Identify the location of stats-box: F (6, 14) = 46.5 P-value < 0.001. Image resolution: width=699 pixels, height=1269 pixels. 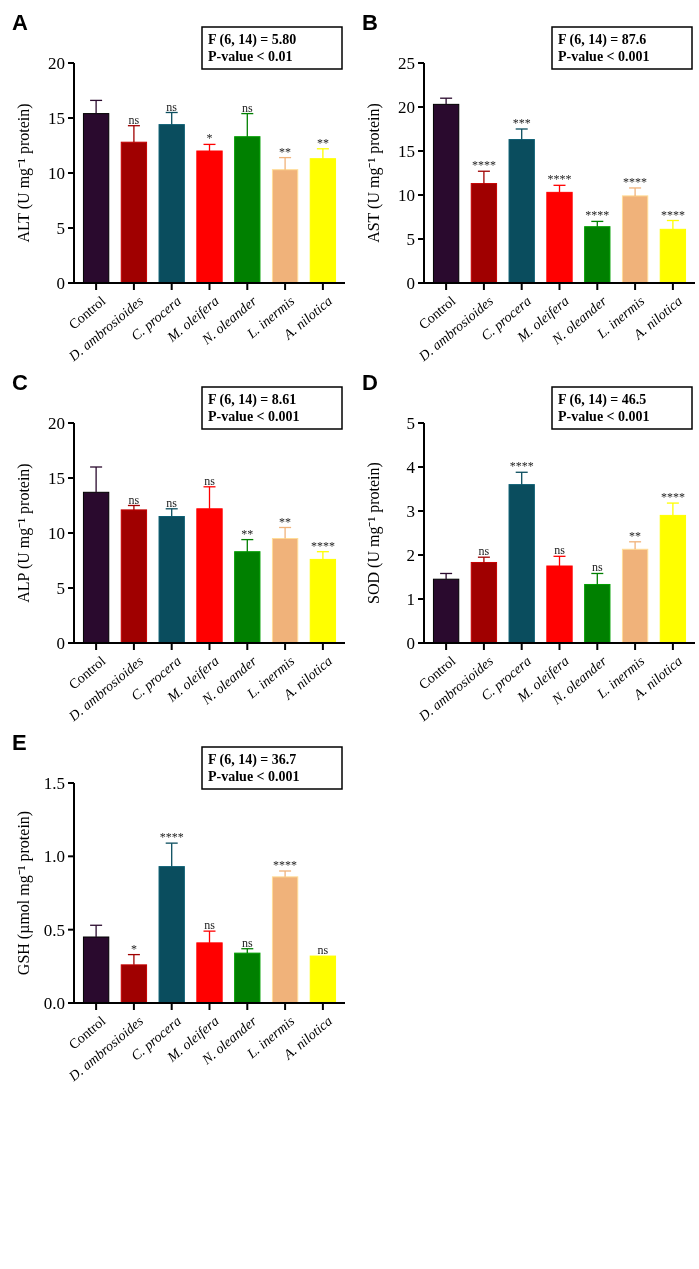
(622, 408).